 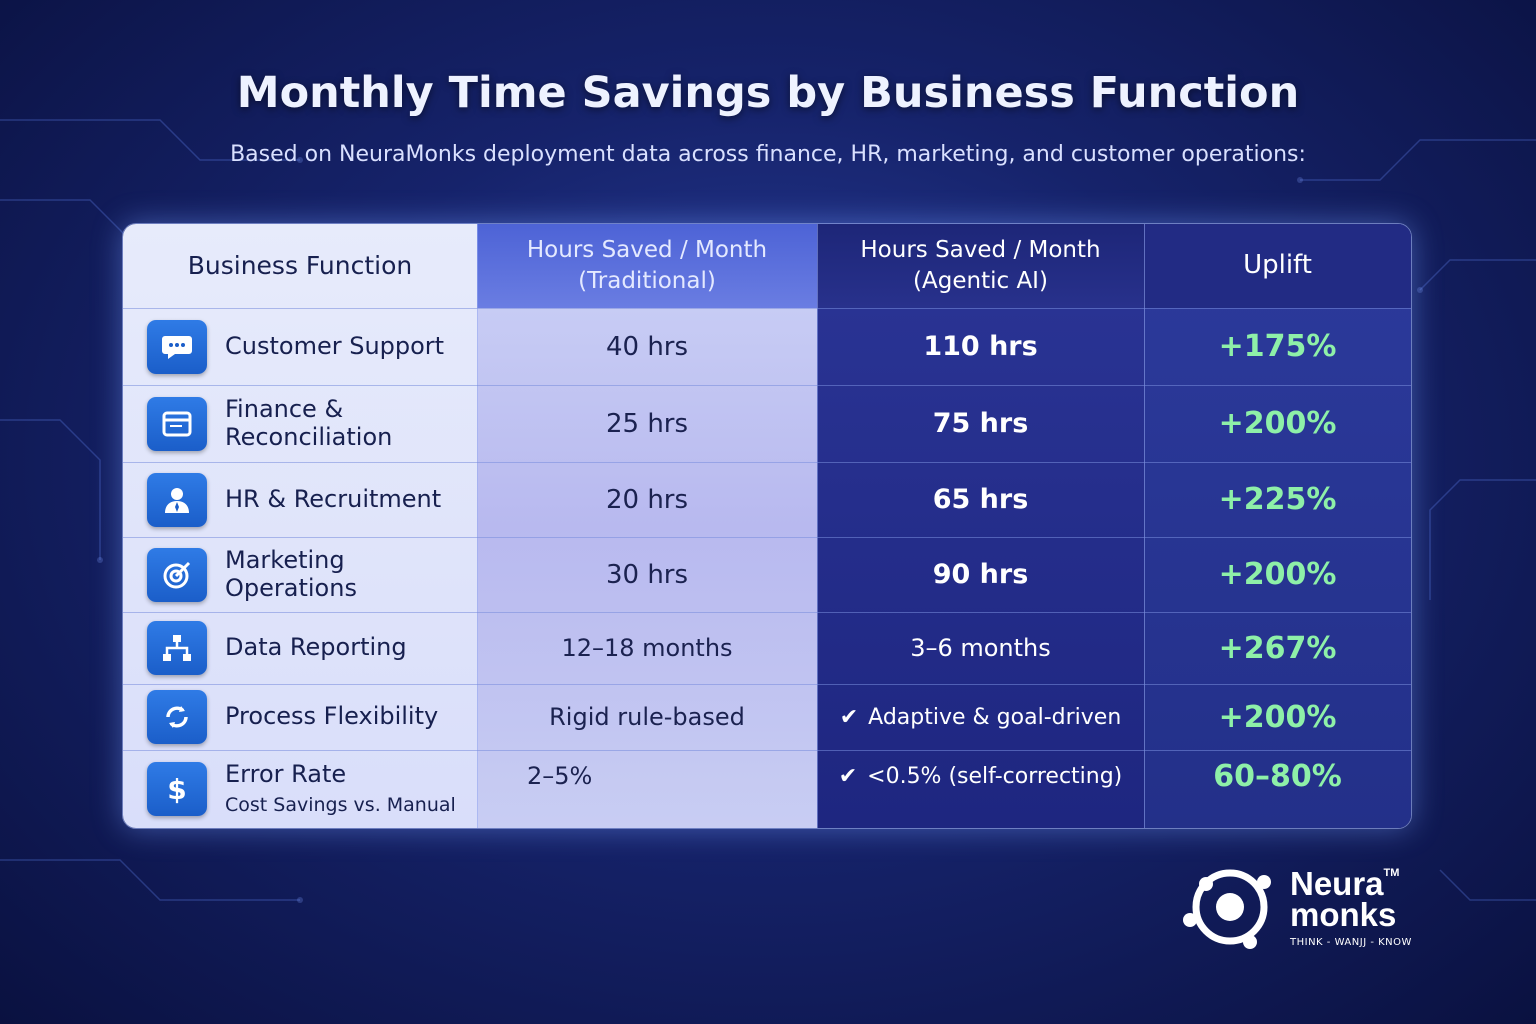 What do you see at coordinates (177, 574) in the screenshot?
I see `target-icon` at bounding box center [177, 574].